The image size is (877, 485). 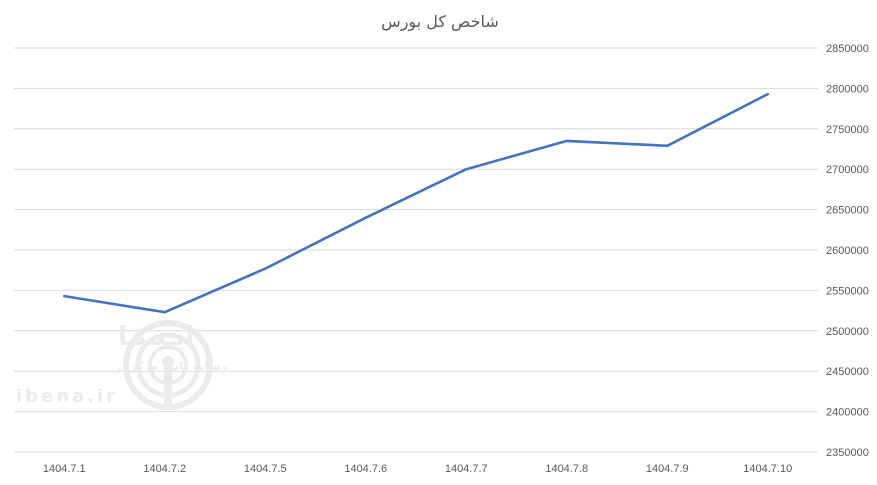 I want to click on x-tick-label: 1404.7.1, so click(x=64, y=469).